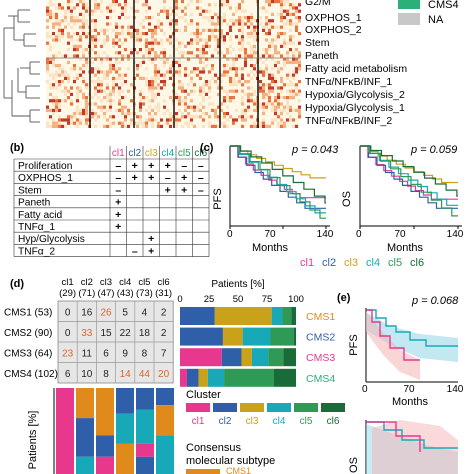  What do you see at coordinates (428, 13) in the screenshot?
I see `heatmap-legend: CMS4 NA` at bounding box center [428, 13].